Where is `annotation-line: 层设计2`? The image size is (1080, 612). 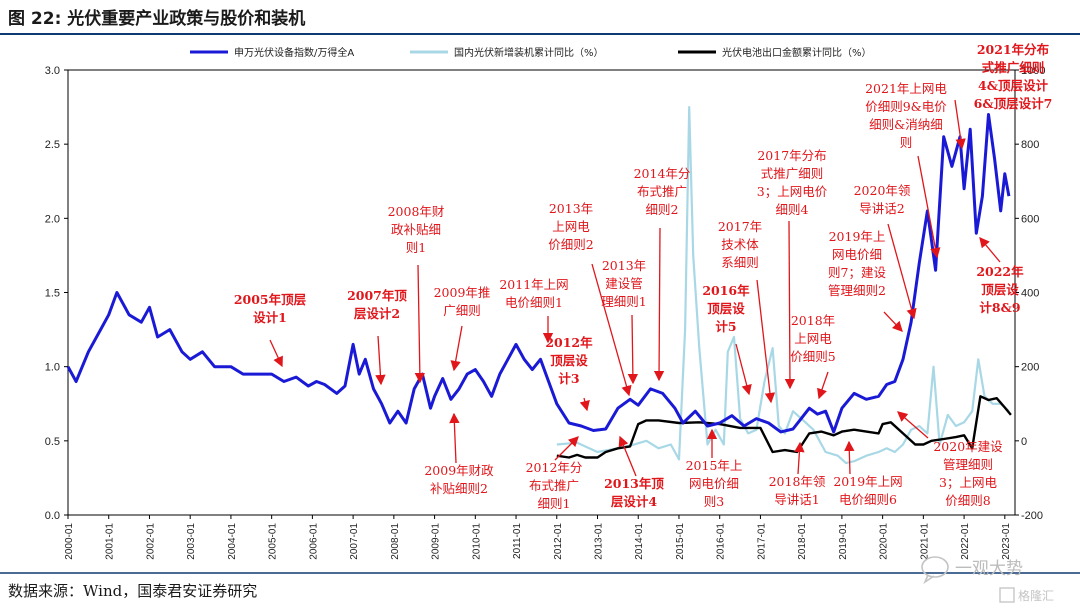 annotation-line: 层设计2 is located at coordinates (377, 313).